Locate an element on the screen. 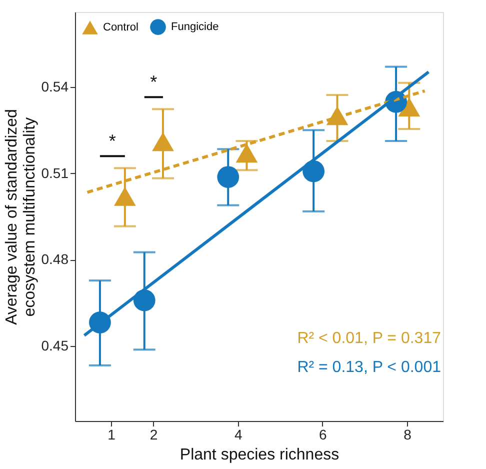  x-axis-title: Plant species richness is located at coordinates (260, 455).